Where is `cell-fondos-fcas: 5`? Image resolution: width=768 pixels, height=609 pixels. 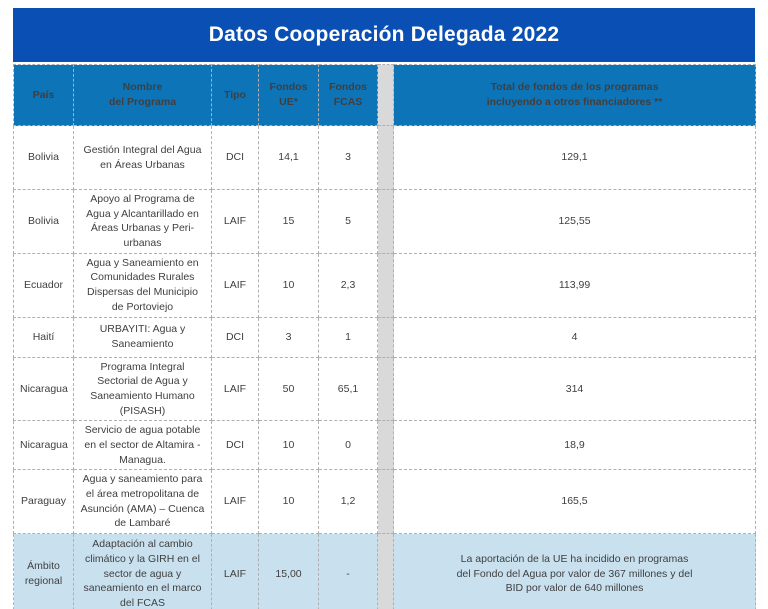 cell-fondos-fcas: 5 is located at coordinates (348, 221).